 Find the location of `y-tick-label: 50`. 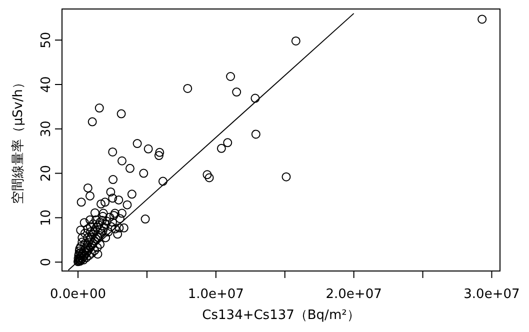

y-tick-label: 50 is located at coordinates (46, 40).